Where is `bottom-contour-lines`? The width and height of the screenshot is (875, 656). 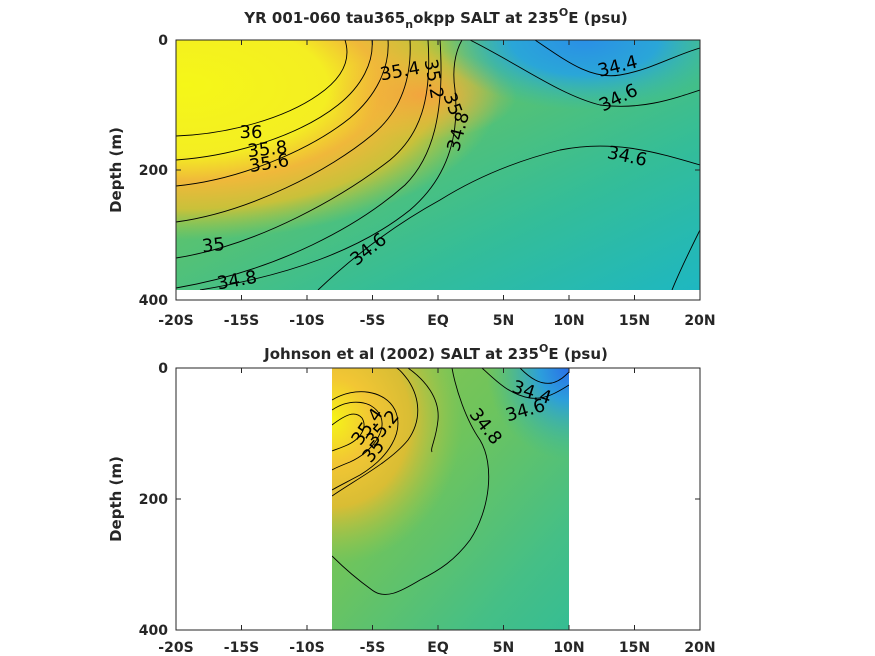 bottom-contour-lines is located at coordinates (450, 481).